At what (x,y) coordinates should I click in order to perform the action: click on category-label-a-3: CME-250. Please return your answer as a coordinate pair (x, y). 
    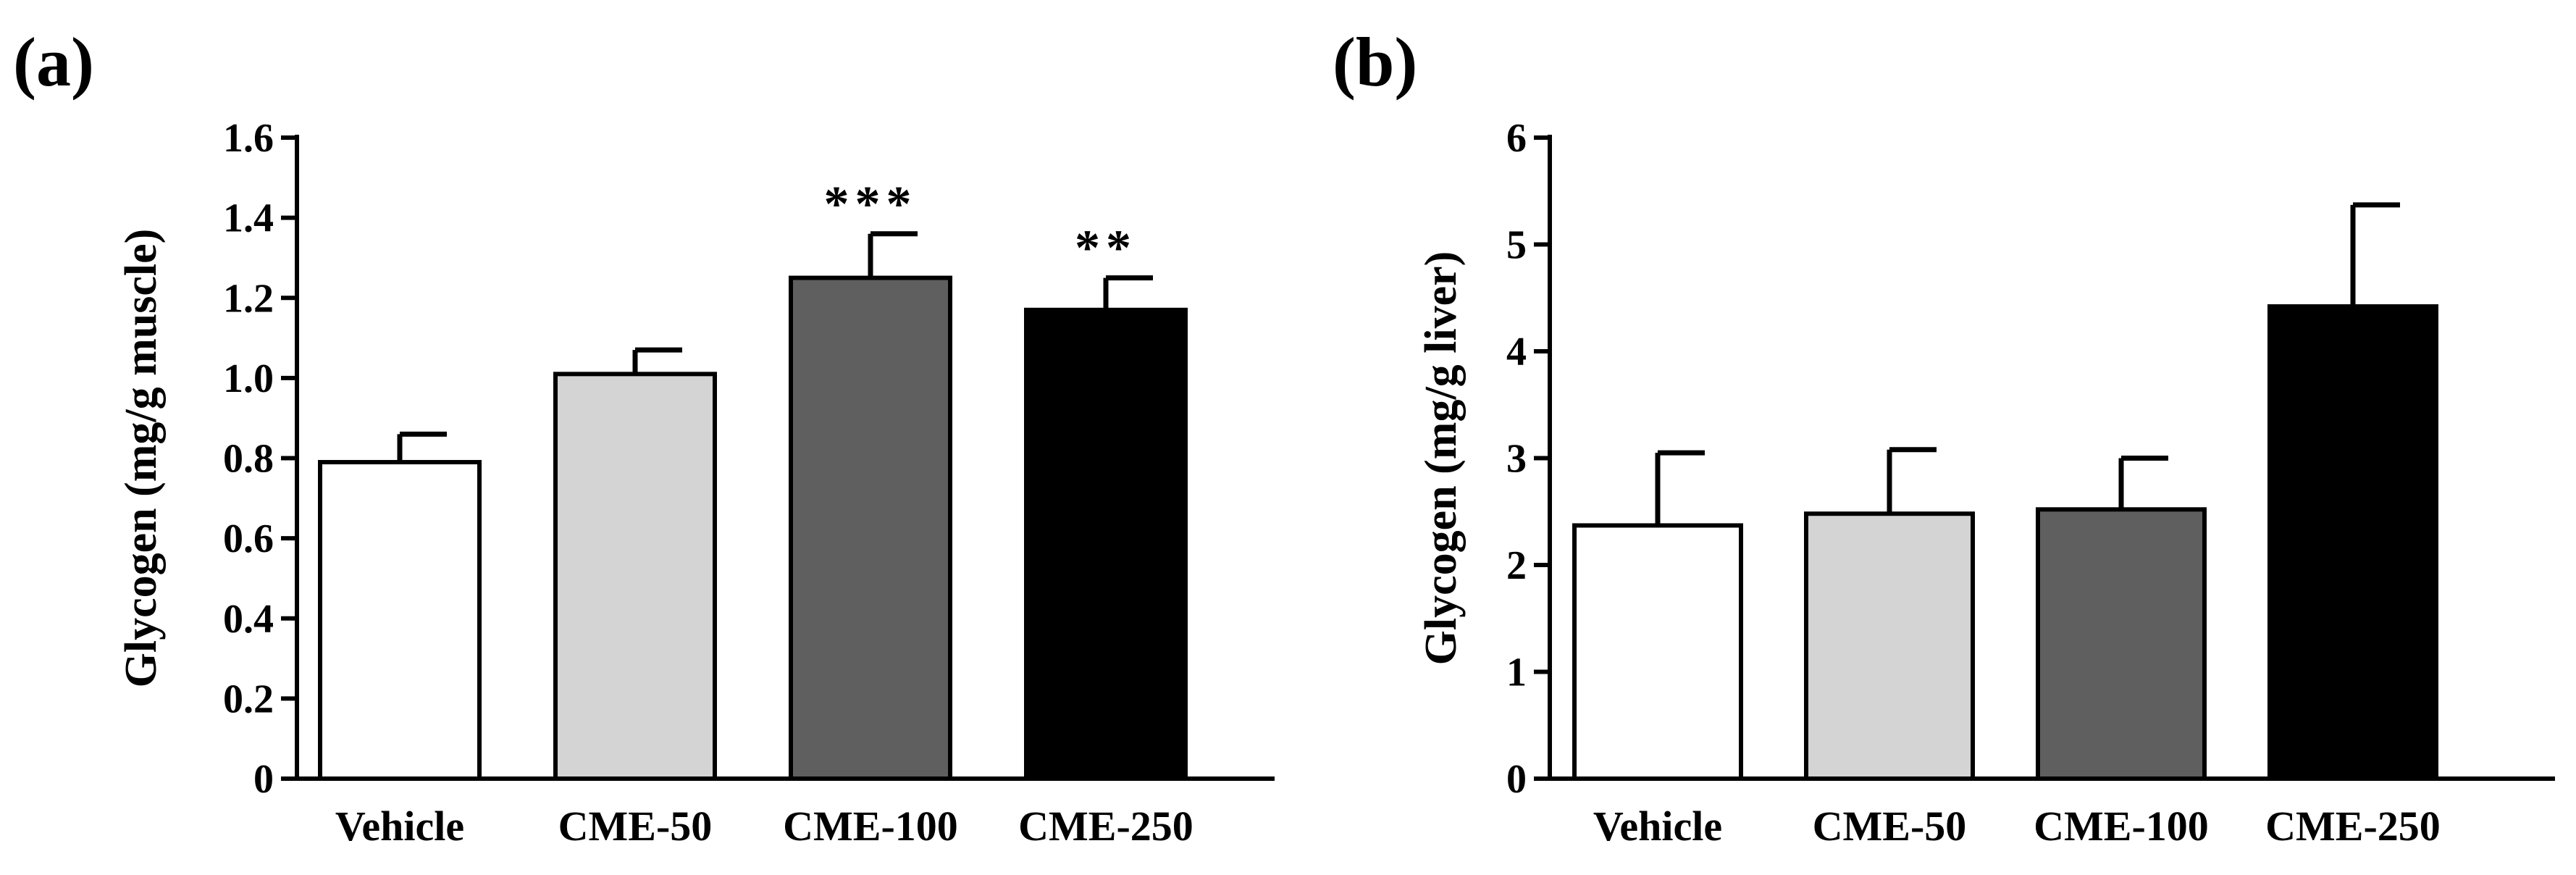
    Looking at the image, I should click on (1105, 826).